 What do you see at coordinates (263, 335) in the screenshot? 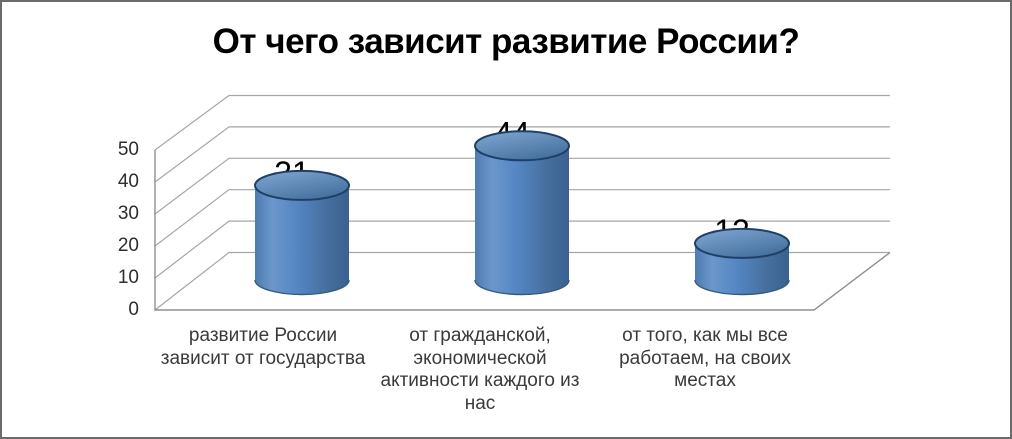
I see `category-label-line: развитие России` at bounding box center [263, 335].